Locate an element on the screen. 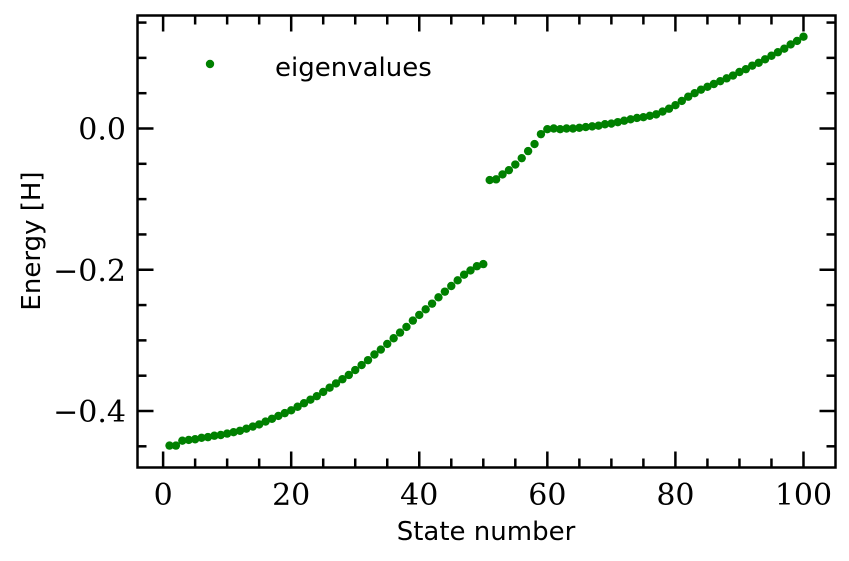  legend: eigenvalues is located at coordinates (318, 68).